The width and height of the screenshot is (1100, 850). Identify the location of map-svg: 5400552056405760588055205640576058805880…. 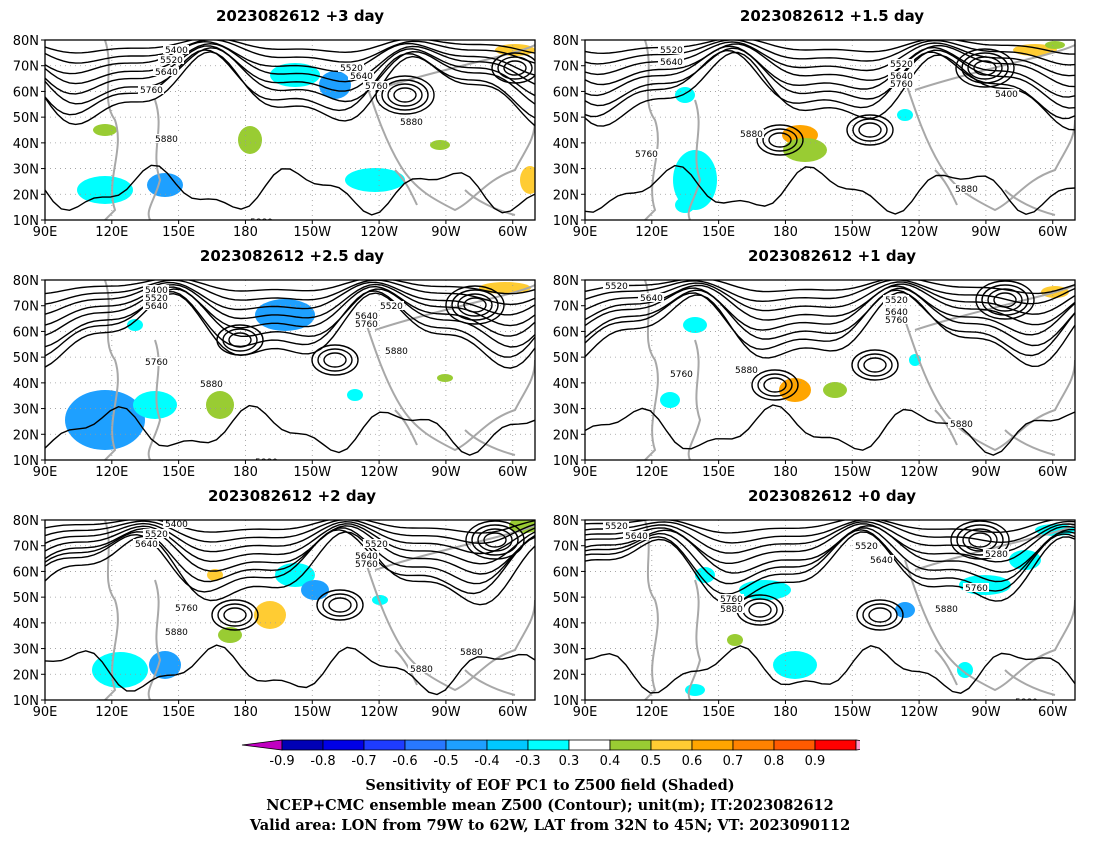
(274, 137).